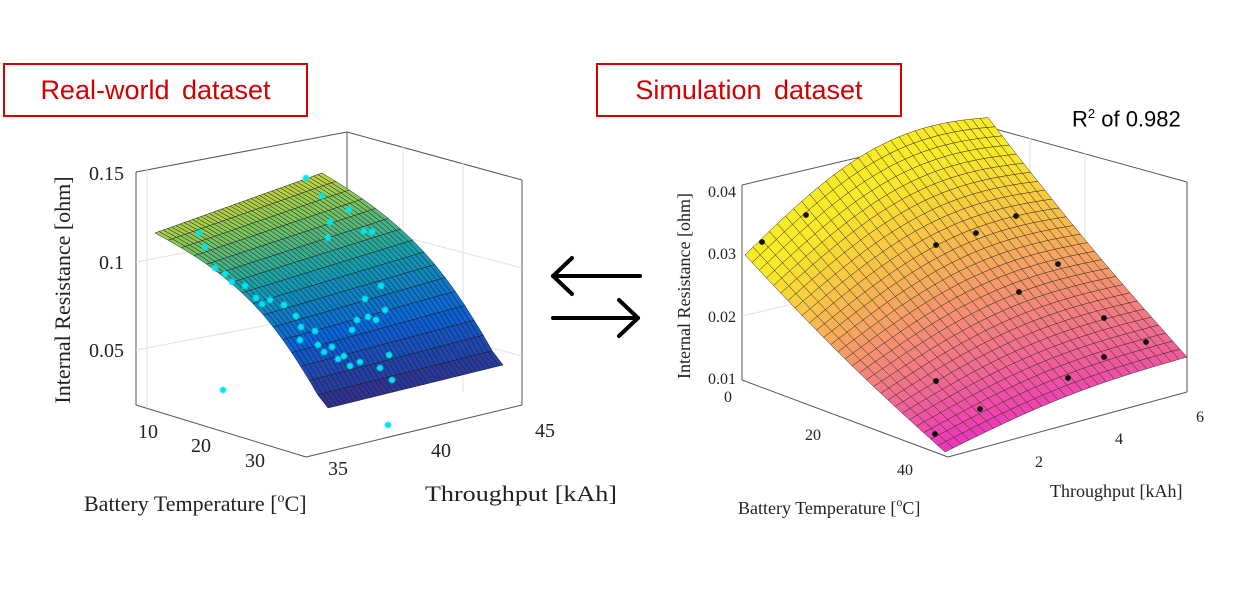  Describe the element at coordinates (106, 351) in the screenshot. I see `left-z-tick: 0.05` at that location.